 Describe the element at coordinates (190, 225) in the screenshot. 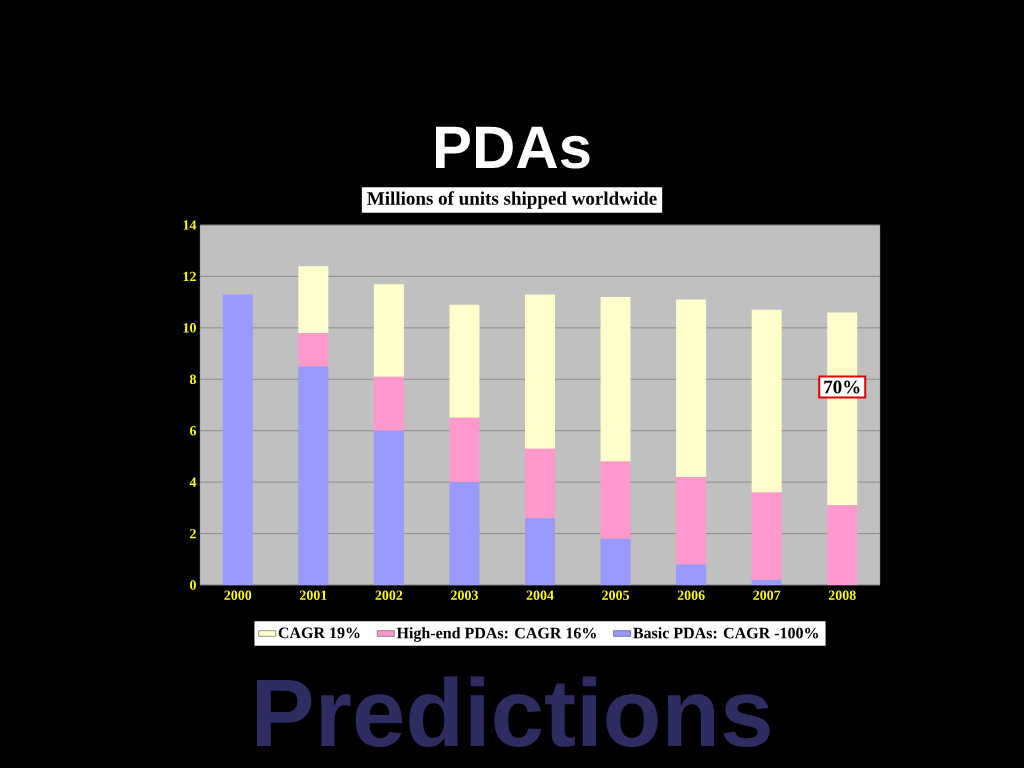

I see `y-tick-label: 14` at that location.